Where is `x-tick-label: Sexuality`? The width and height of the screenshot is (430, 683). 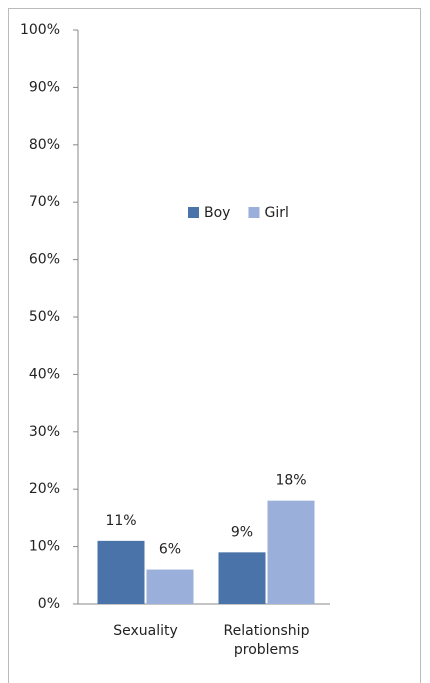 x-tick-label: Sexuality is located at coordinates (145, 631).